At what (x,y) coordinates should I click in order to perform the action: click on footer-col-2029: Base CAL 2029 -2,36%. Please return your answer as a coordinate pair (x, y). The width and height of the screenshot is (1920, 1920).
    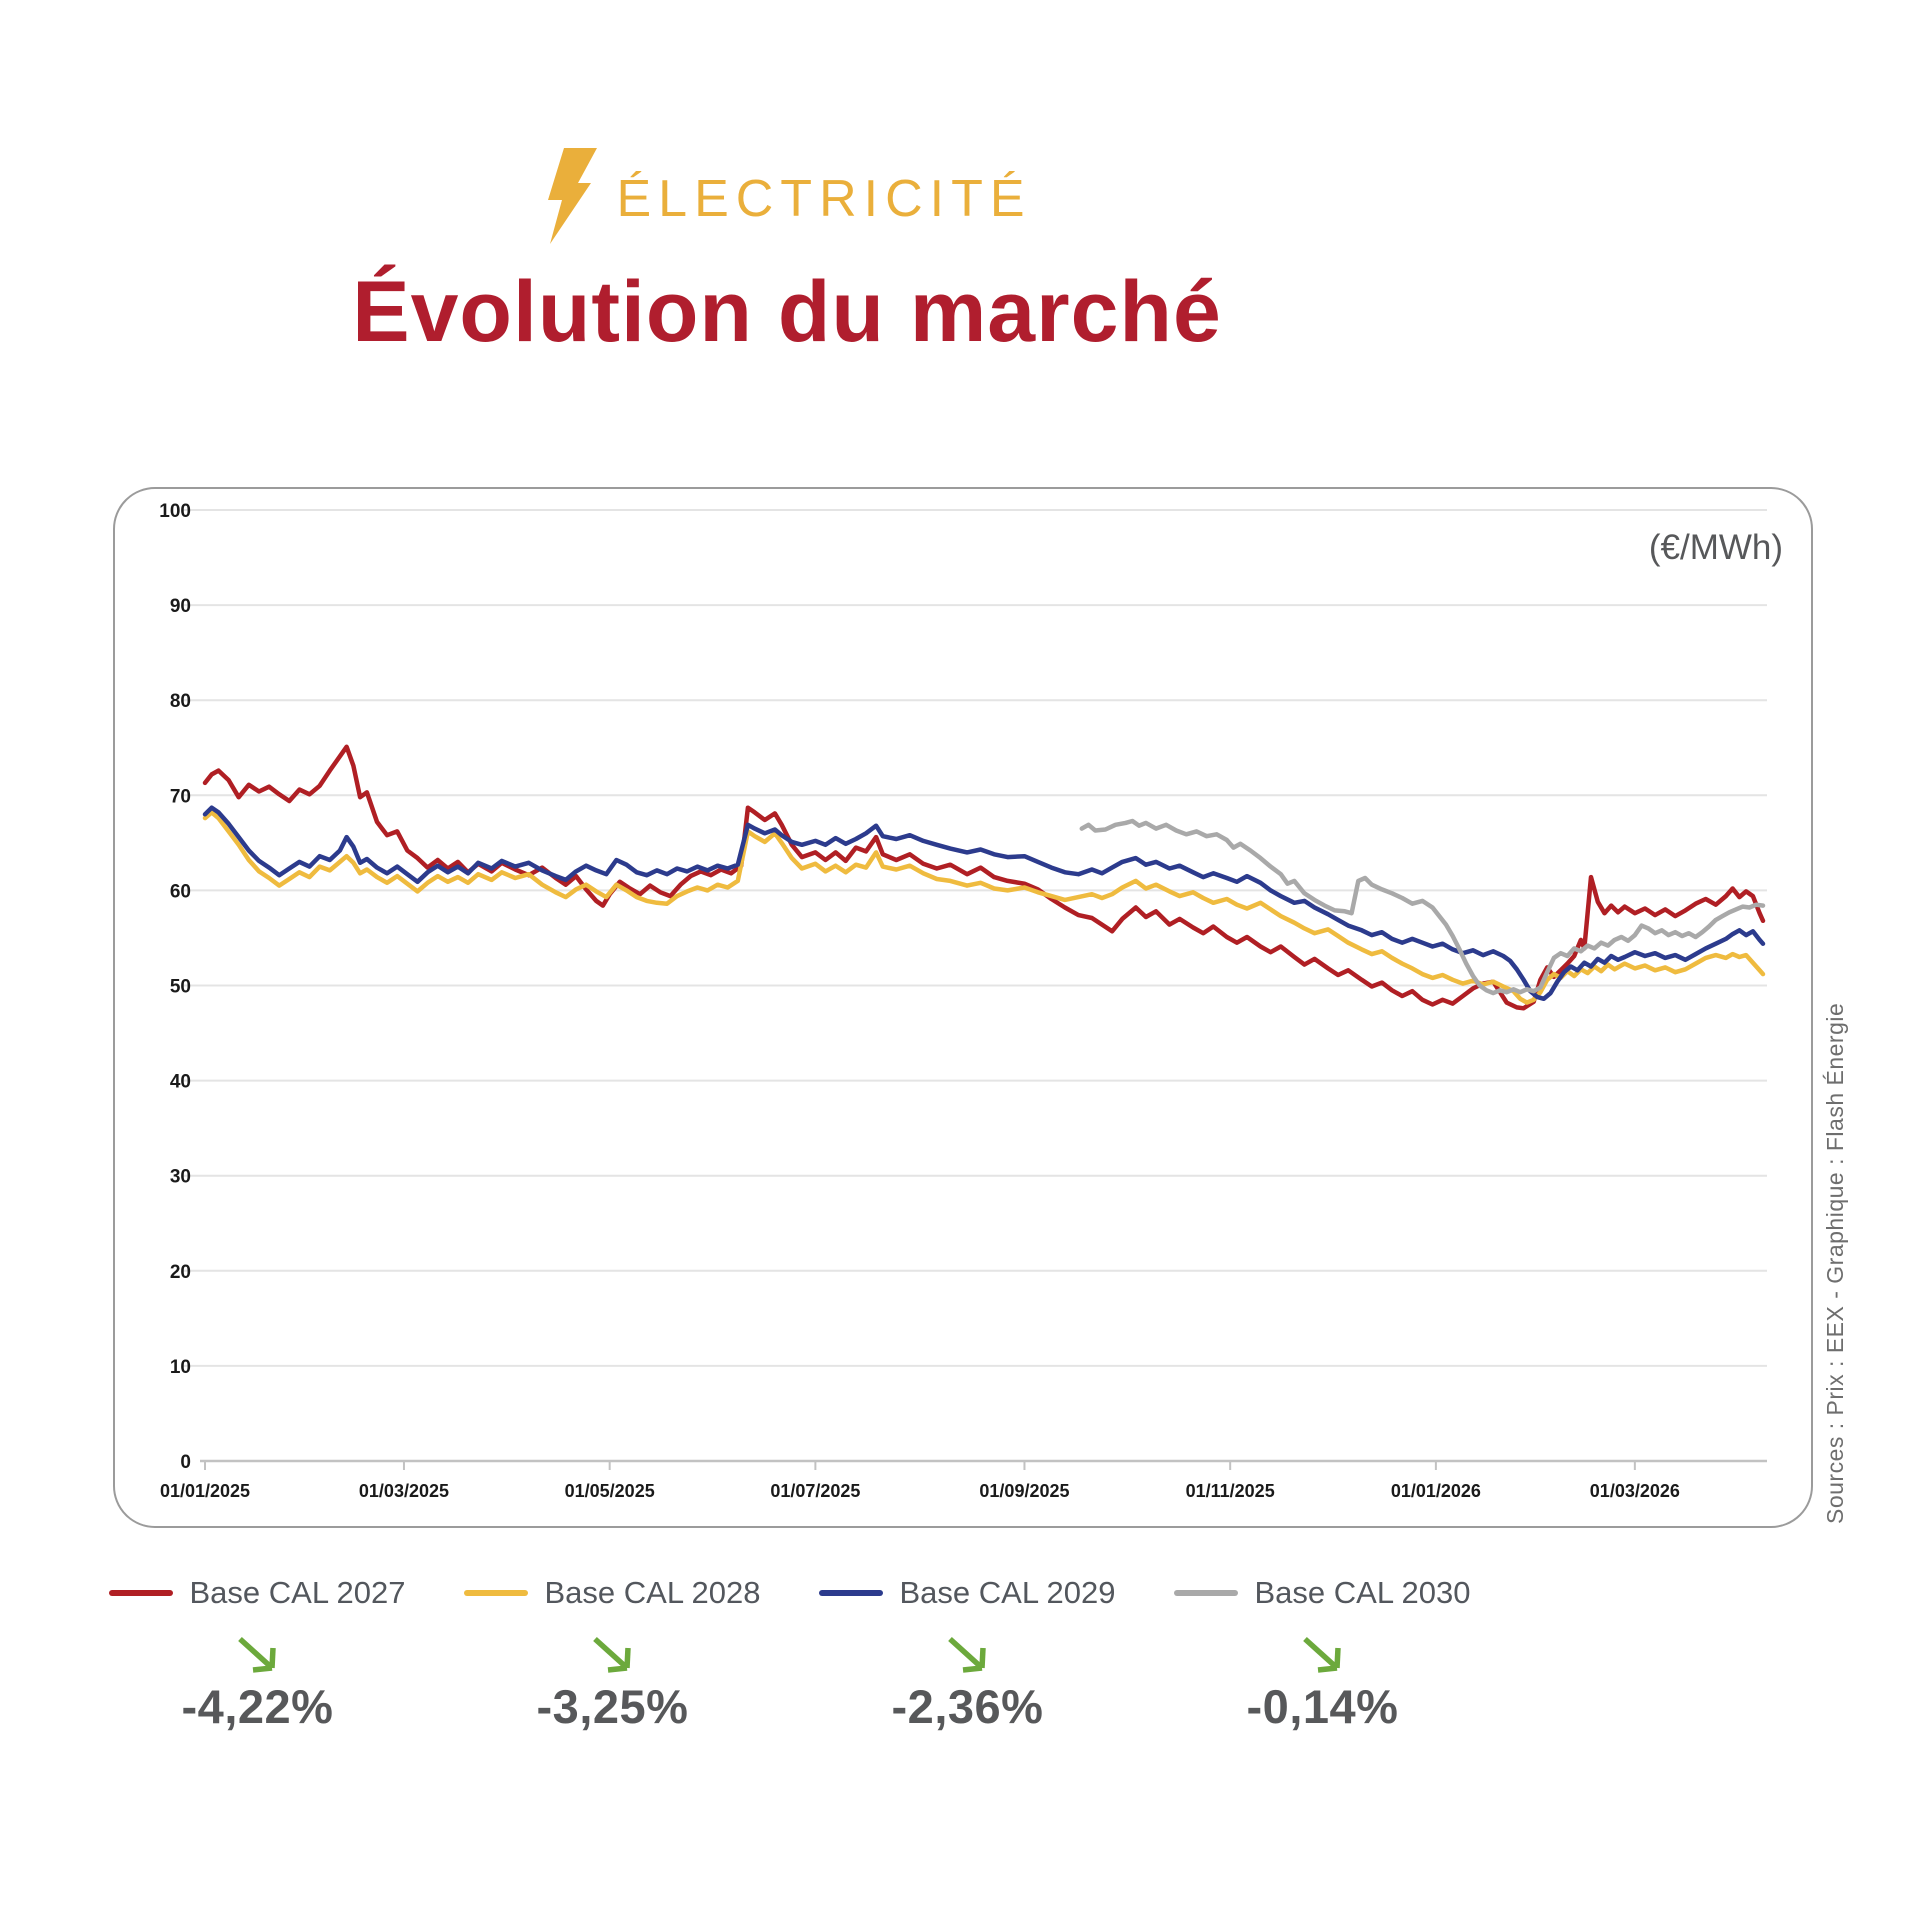
    Looking at the image, I should click on (967, 1654).